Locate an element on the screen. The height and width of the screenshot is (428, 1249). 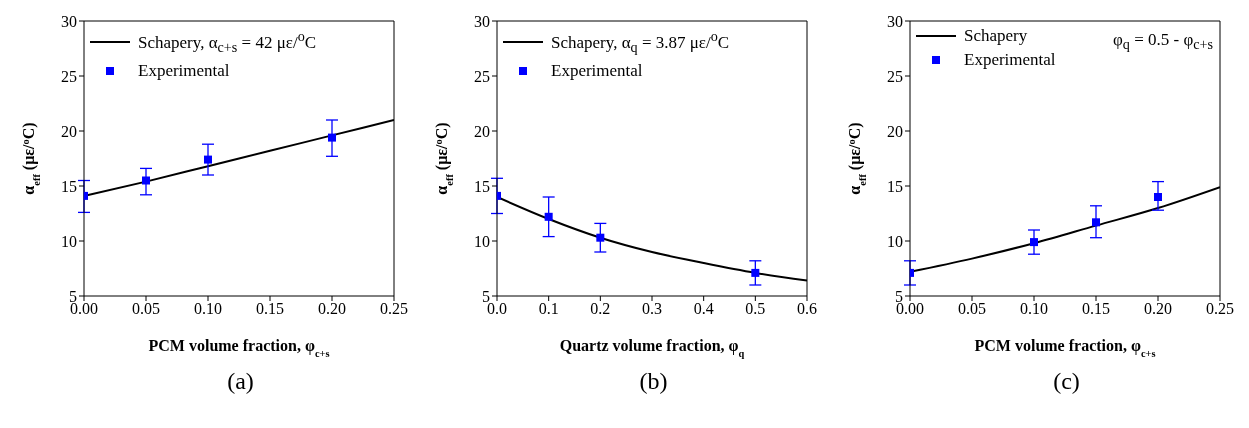
legend-label: Schapery, α$_{c+s}$ = 42 με/$^{o}$C is located at coordinates (227, 42).